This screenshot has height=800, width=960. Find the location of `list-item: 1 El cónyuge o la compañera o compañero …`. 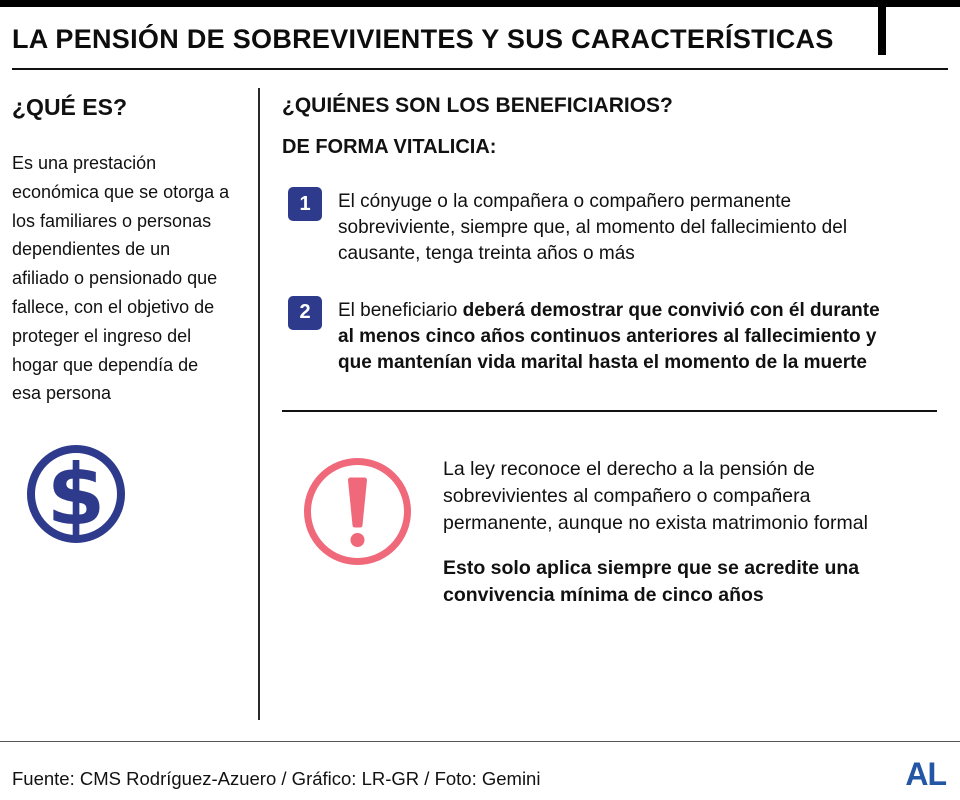

list-item: 1 El cónyuge o la compañera o compañero … is located at coordinates (618, 227).